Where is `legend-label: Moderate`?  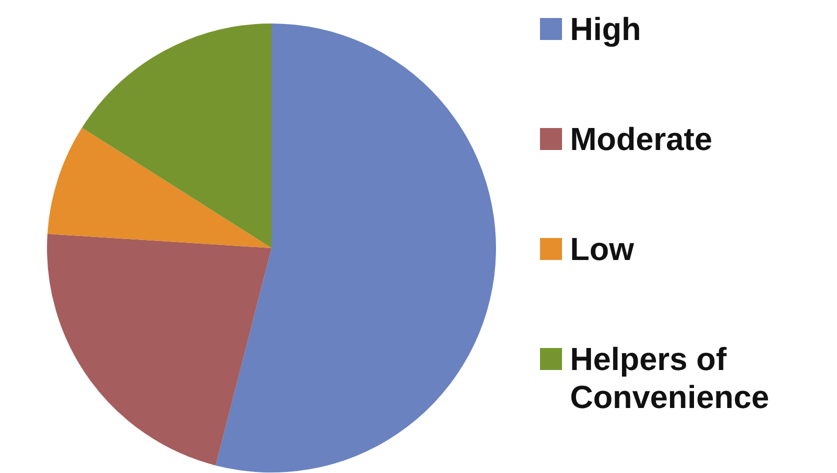 legend-label: Moderate is located at coordinates (641, 139).